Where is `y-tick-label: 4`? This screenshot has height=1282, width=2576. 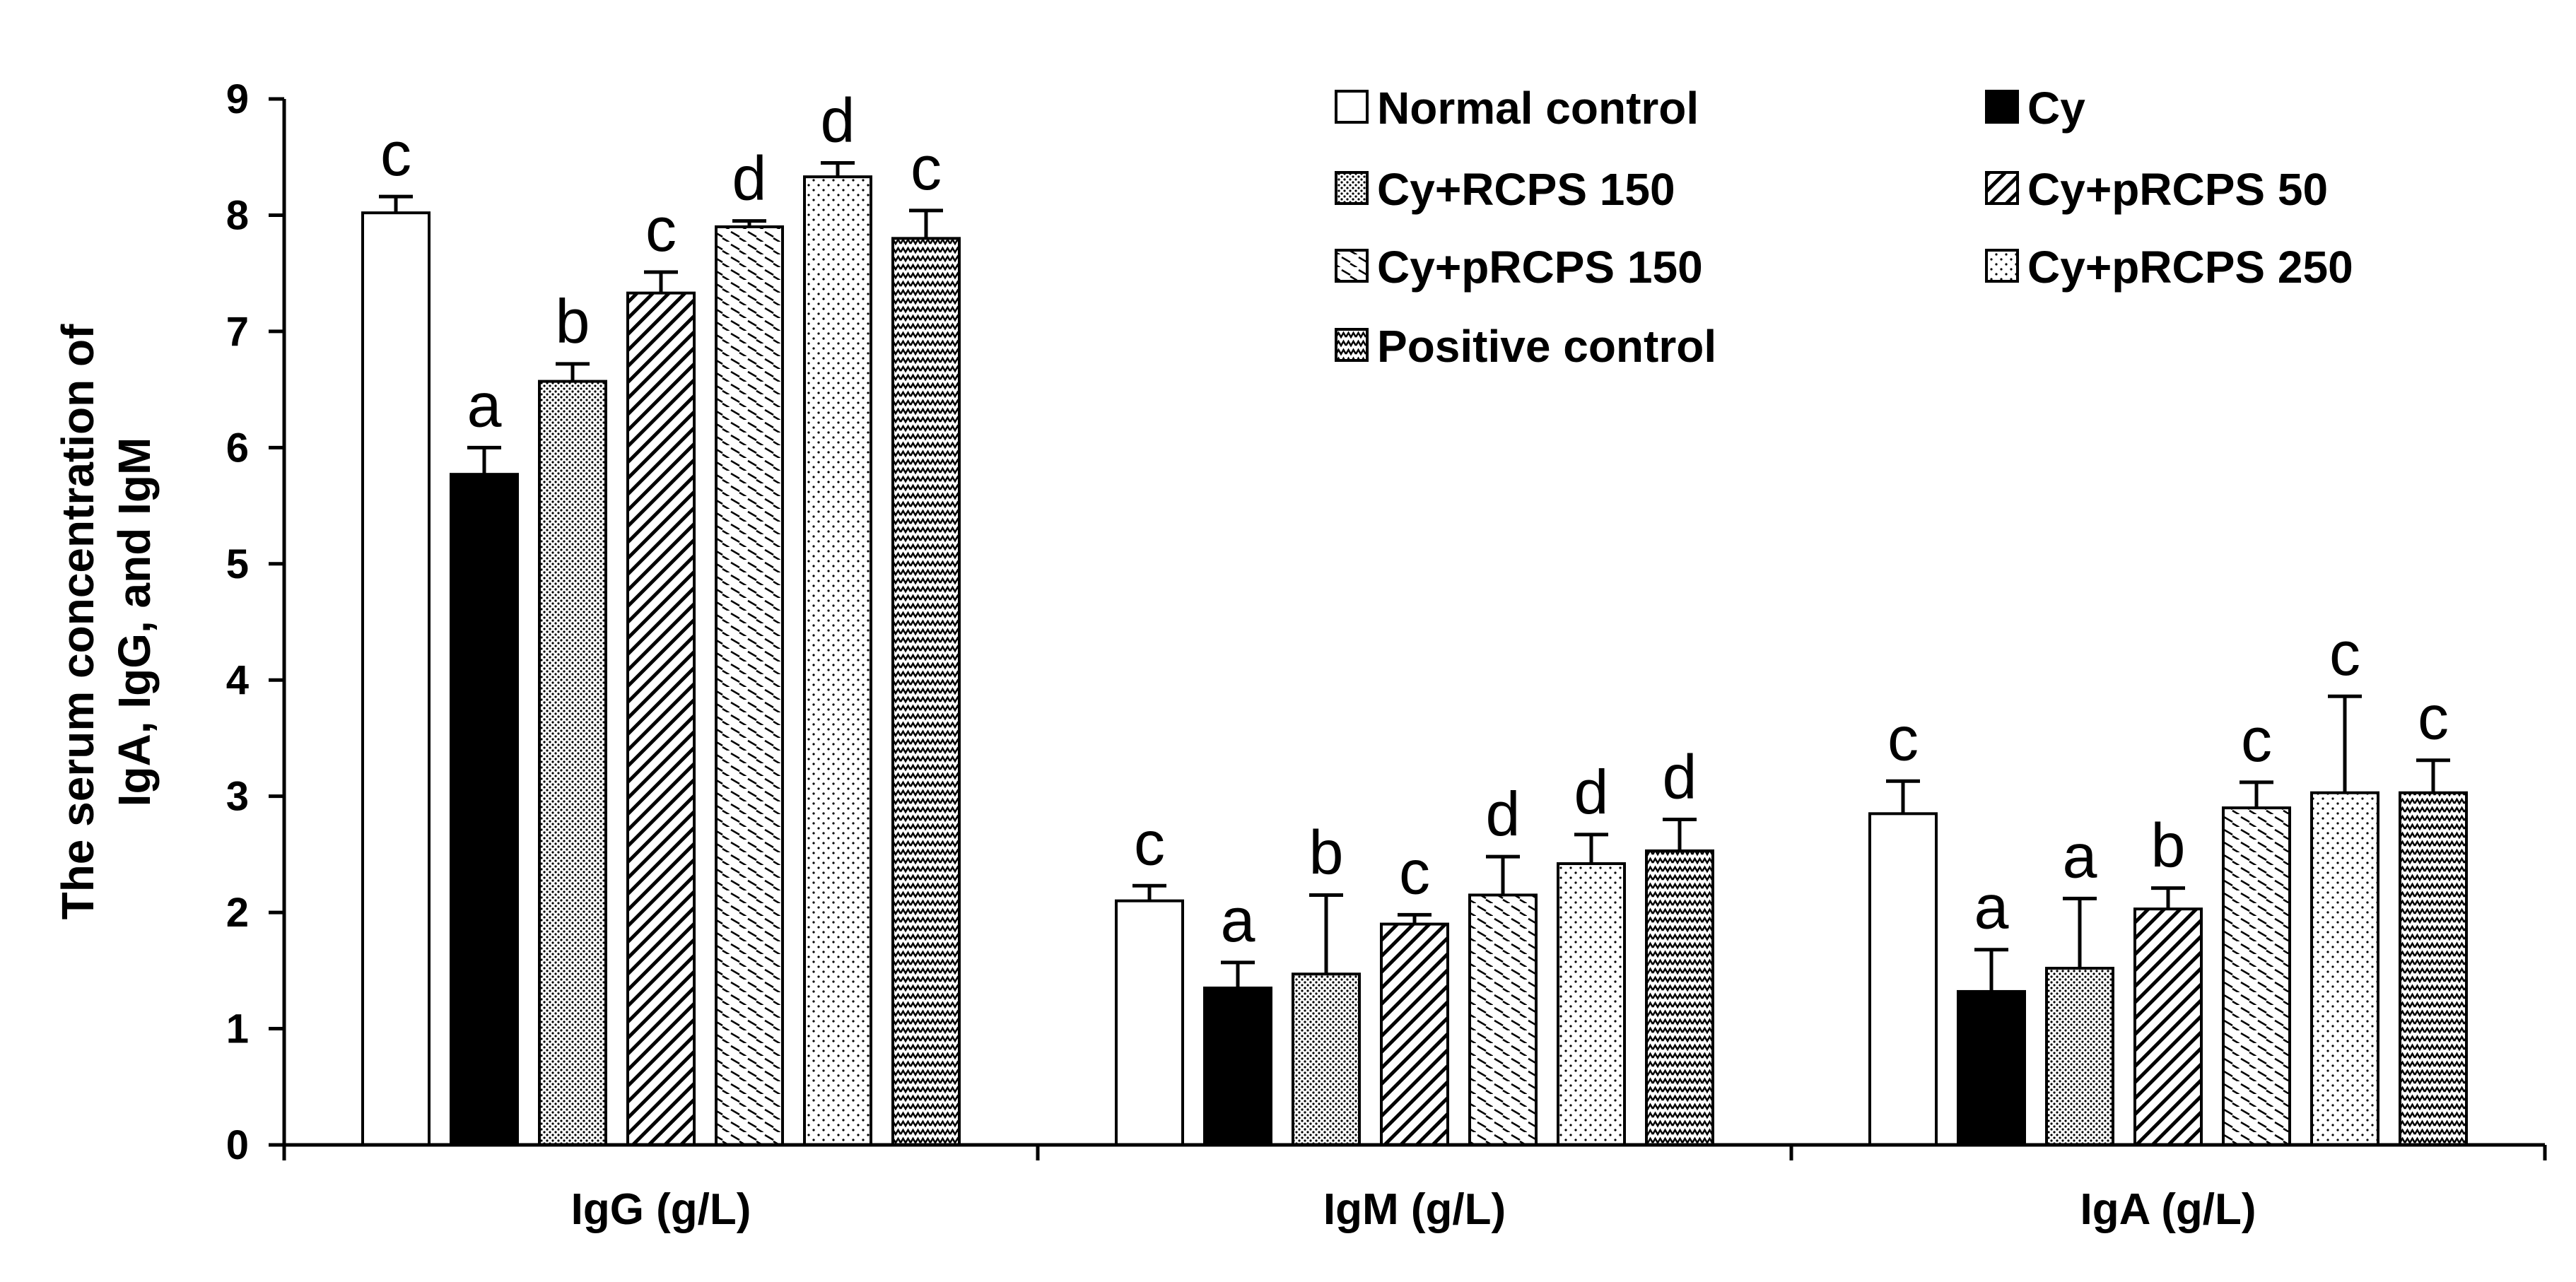
y-tick-label: 4 is located at coordinates (238, 680).